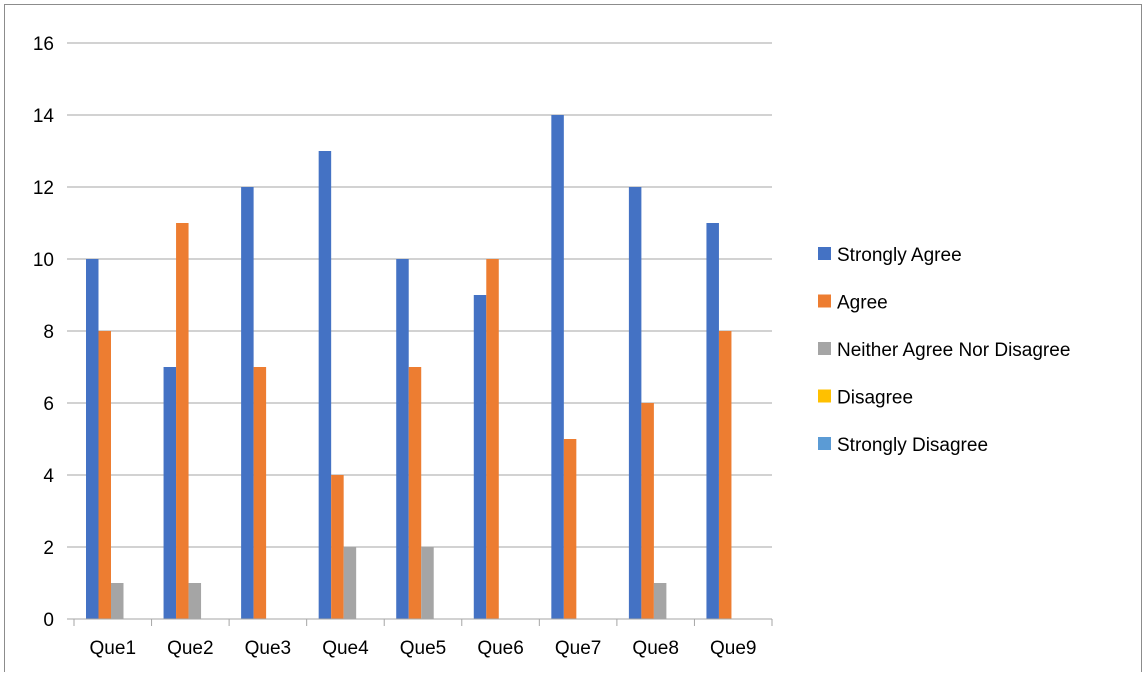  I want to click on legend-label: Agree, so click(862, 303).